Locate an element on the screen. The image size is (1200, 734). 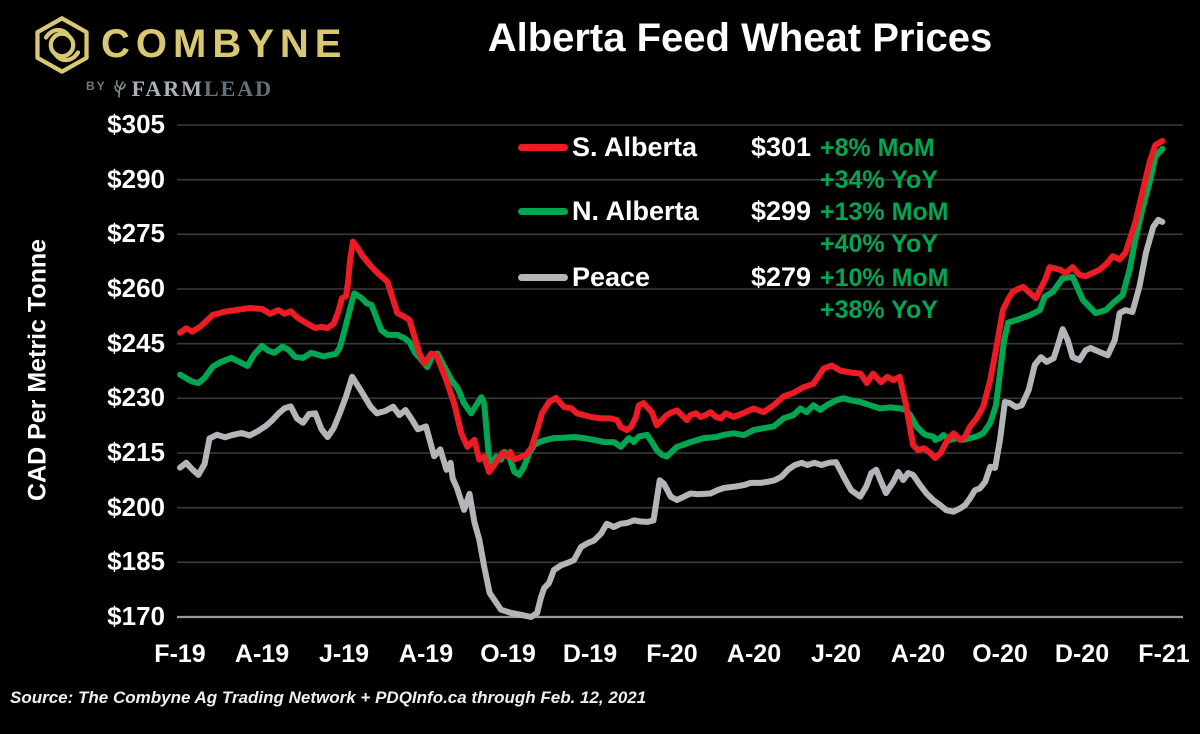
legend-label: N. Alberta is located at coordinates (635, 211).